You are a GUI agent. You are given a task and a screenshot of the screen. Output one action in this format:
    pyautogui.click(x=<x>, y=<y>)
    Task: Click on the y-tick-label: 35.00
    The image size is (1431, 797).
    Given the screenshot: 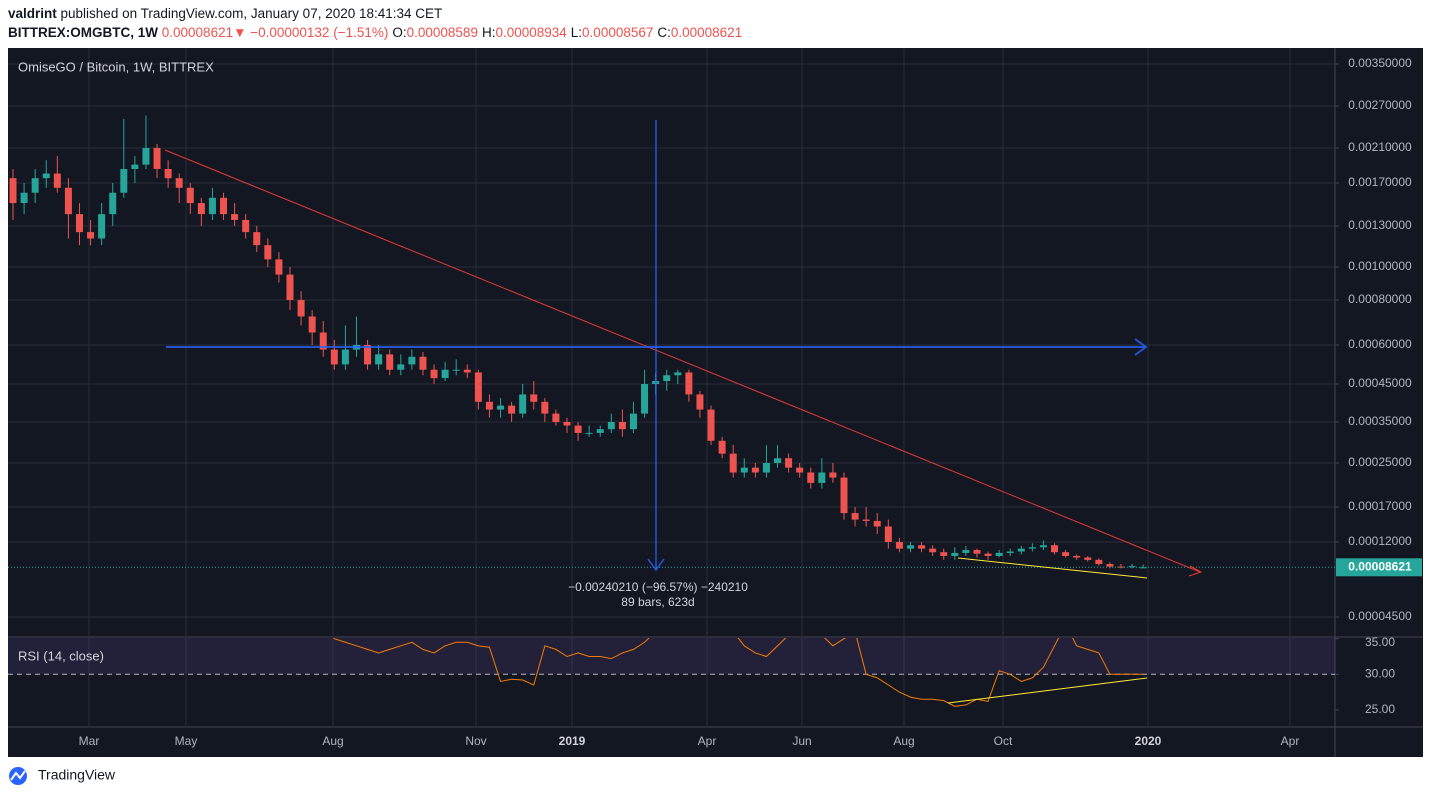 What is the action you would take?
    pyautogui.click(x=1380, y=642)
    